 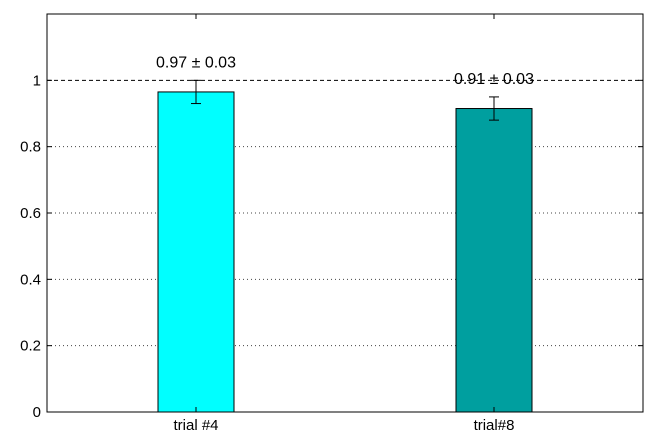 I want to click on data-label-1: 0.91 ± 0.03, so click(x=494, y=79).